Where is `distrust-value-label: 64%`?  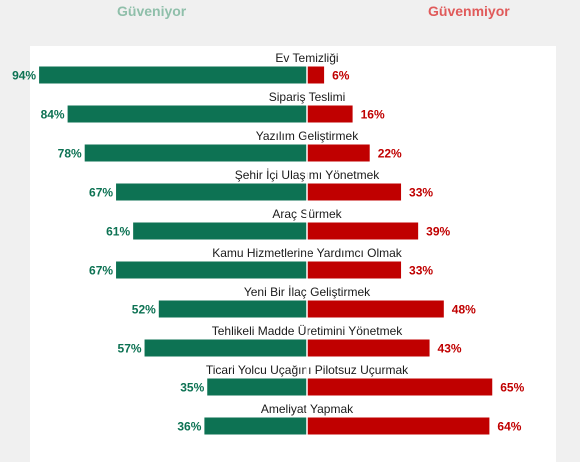 distrust-value-label: 64% is located at coordinates (509, 427).